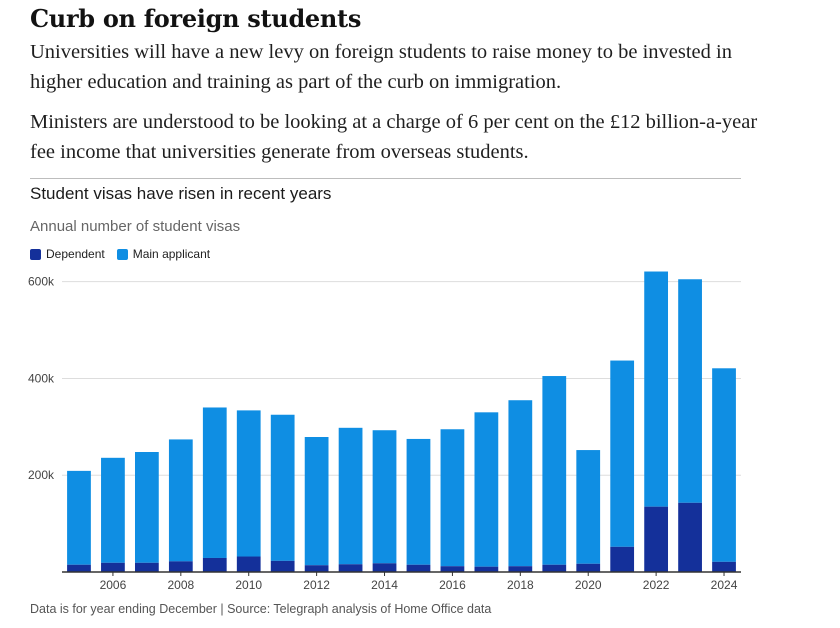  What do you see at coordinates (656, 585) in the screenshot?
I see `x-tick-label: 2022` at bounding box center [656, 585].